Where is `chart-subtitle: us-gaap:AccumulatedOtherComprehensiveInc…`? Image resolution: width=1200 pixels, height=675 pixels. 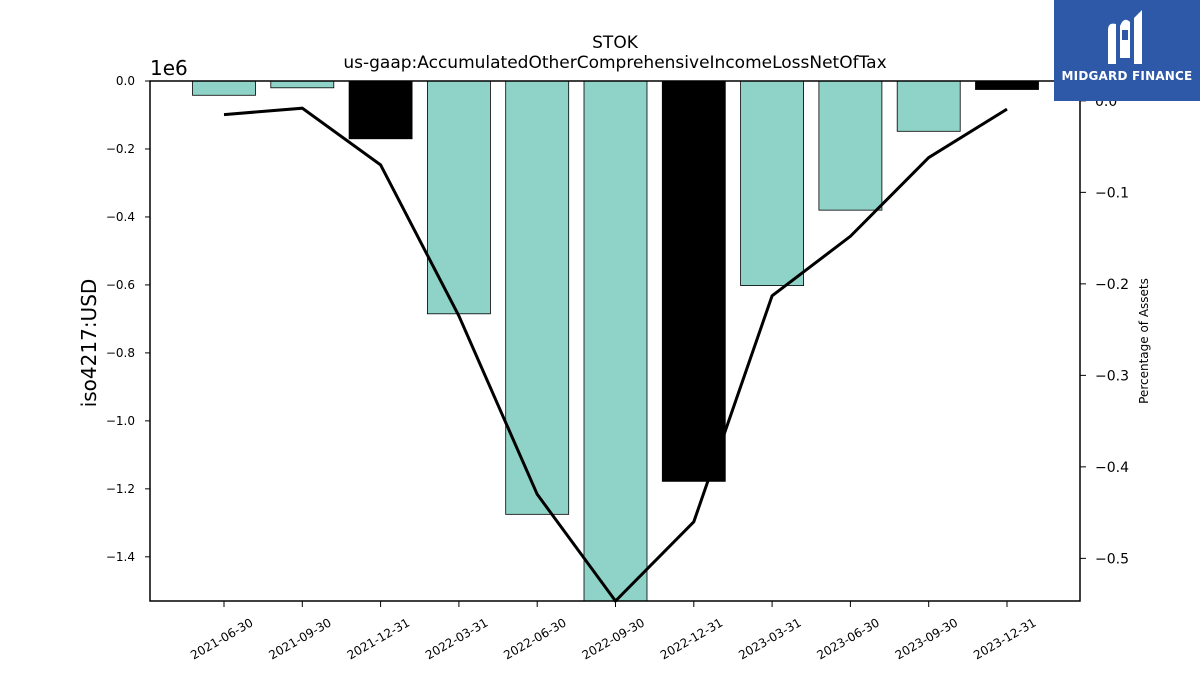
chart-subtitle: us-gaap:AccumulatedOtherComprehensiveInc… is located at coordinates (614, 63).